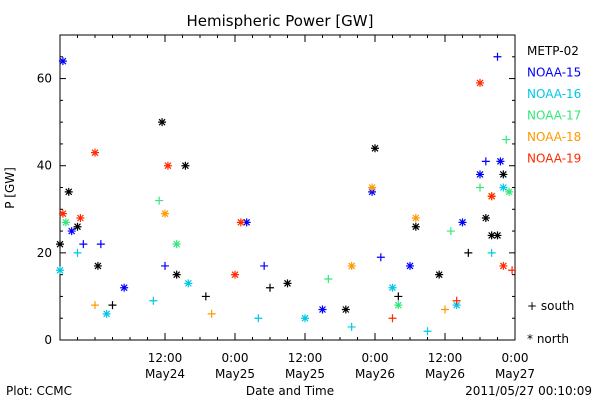  I want to click on x-tick-date-label: May27, so click(515, 374).